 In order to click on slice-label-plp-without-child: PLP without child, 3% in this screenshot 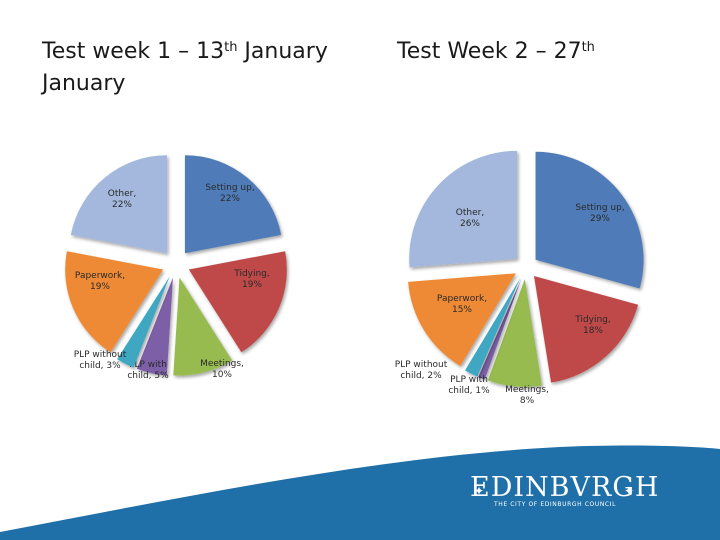, I will do `click(100, 360)`.